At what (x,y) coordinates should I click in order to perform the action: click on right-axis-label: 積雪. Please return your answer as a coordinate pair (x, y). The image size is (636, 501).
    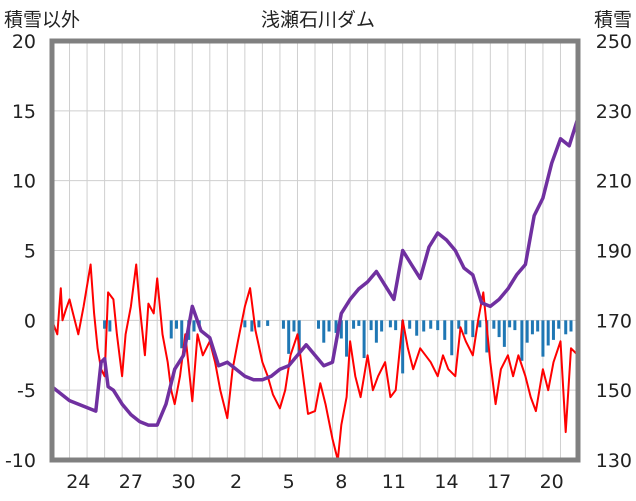
    Looking at the image, I should click on (613, 20).